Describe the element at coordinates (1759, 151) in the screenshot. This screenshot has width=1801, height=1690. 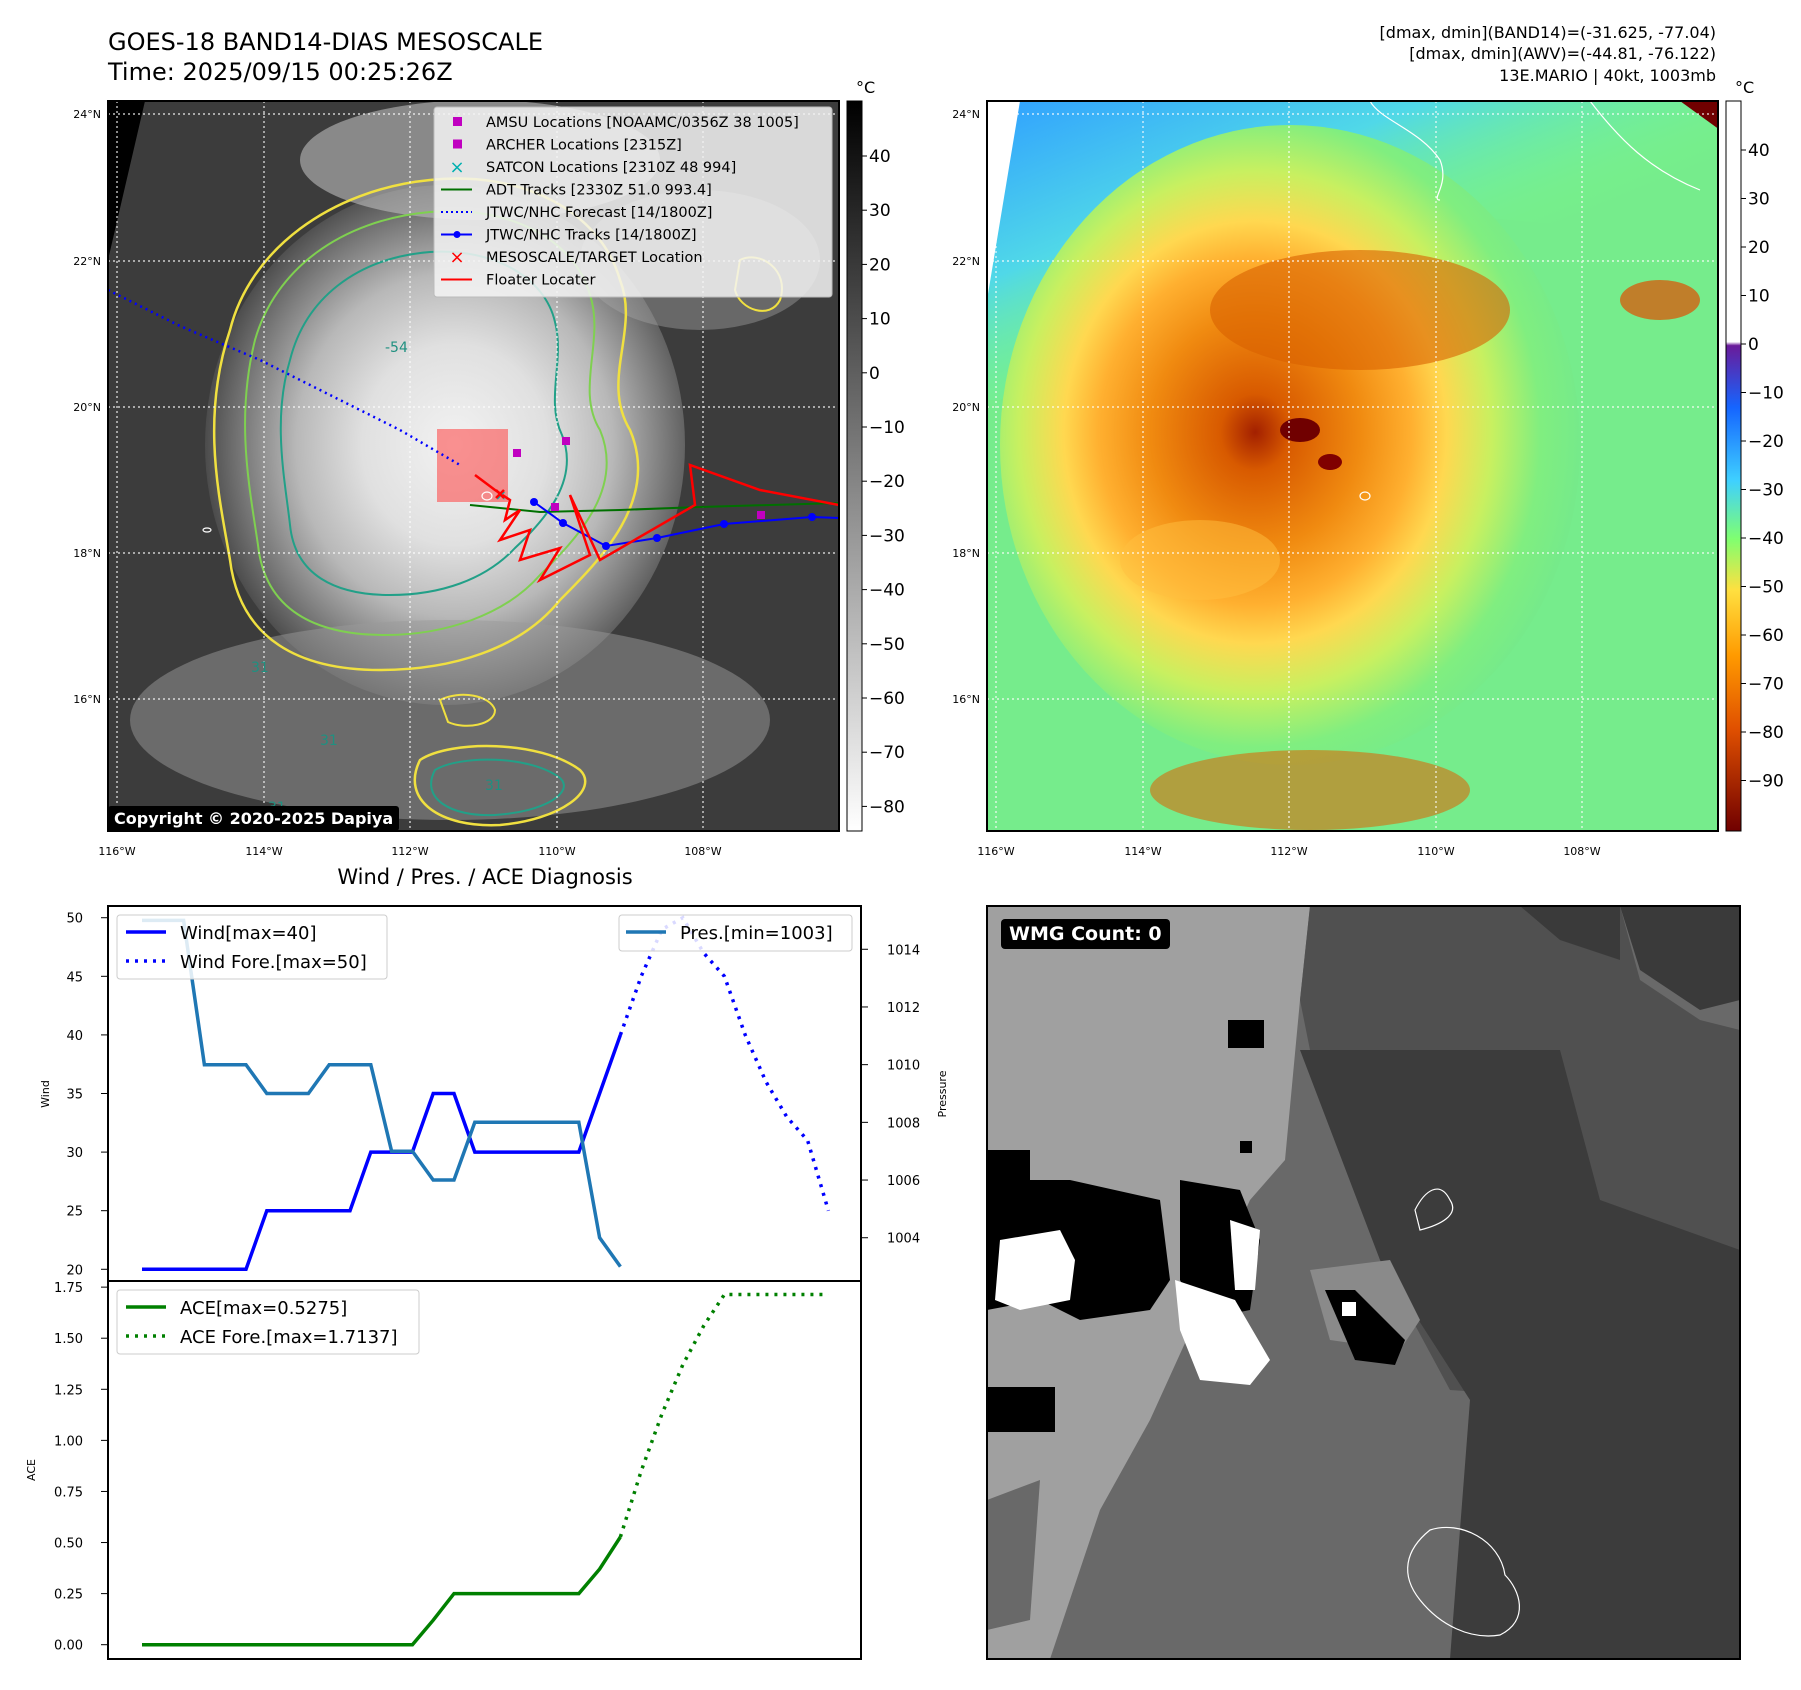
I see `colorbar-tick-label: 40` at that location.